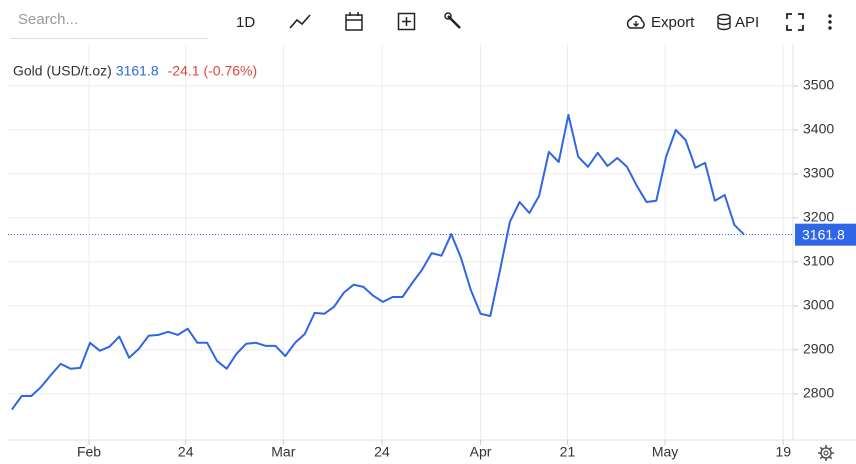 Image resolution: width=856 pixels, height=464 pixels. Describe the element at coordinates (568, 452) in the screenshot. I see `x-tick-label: 21` at that location.